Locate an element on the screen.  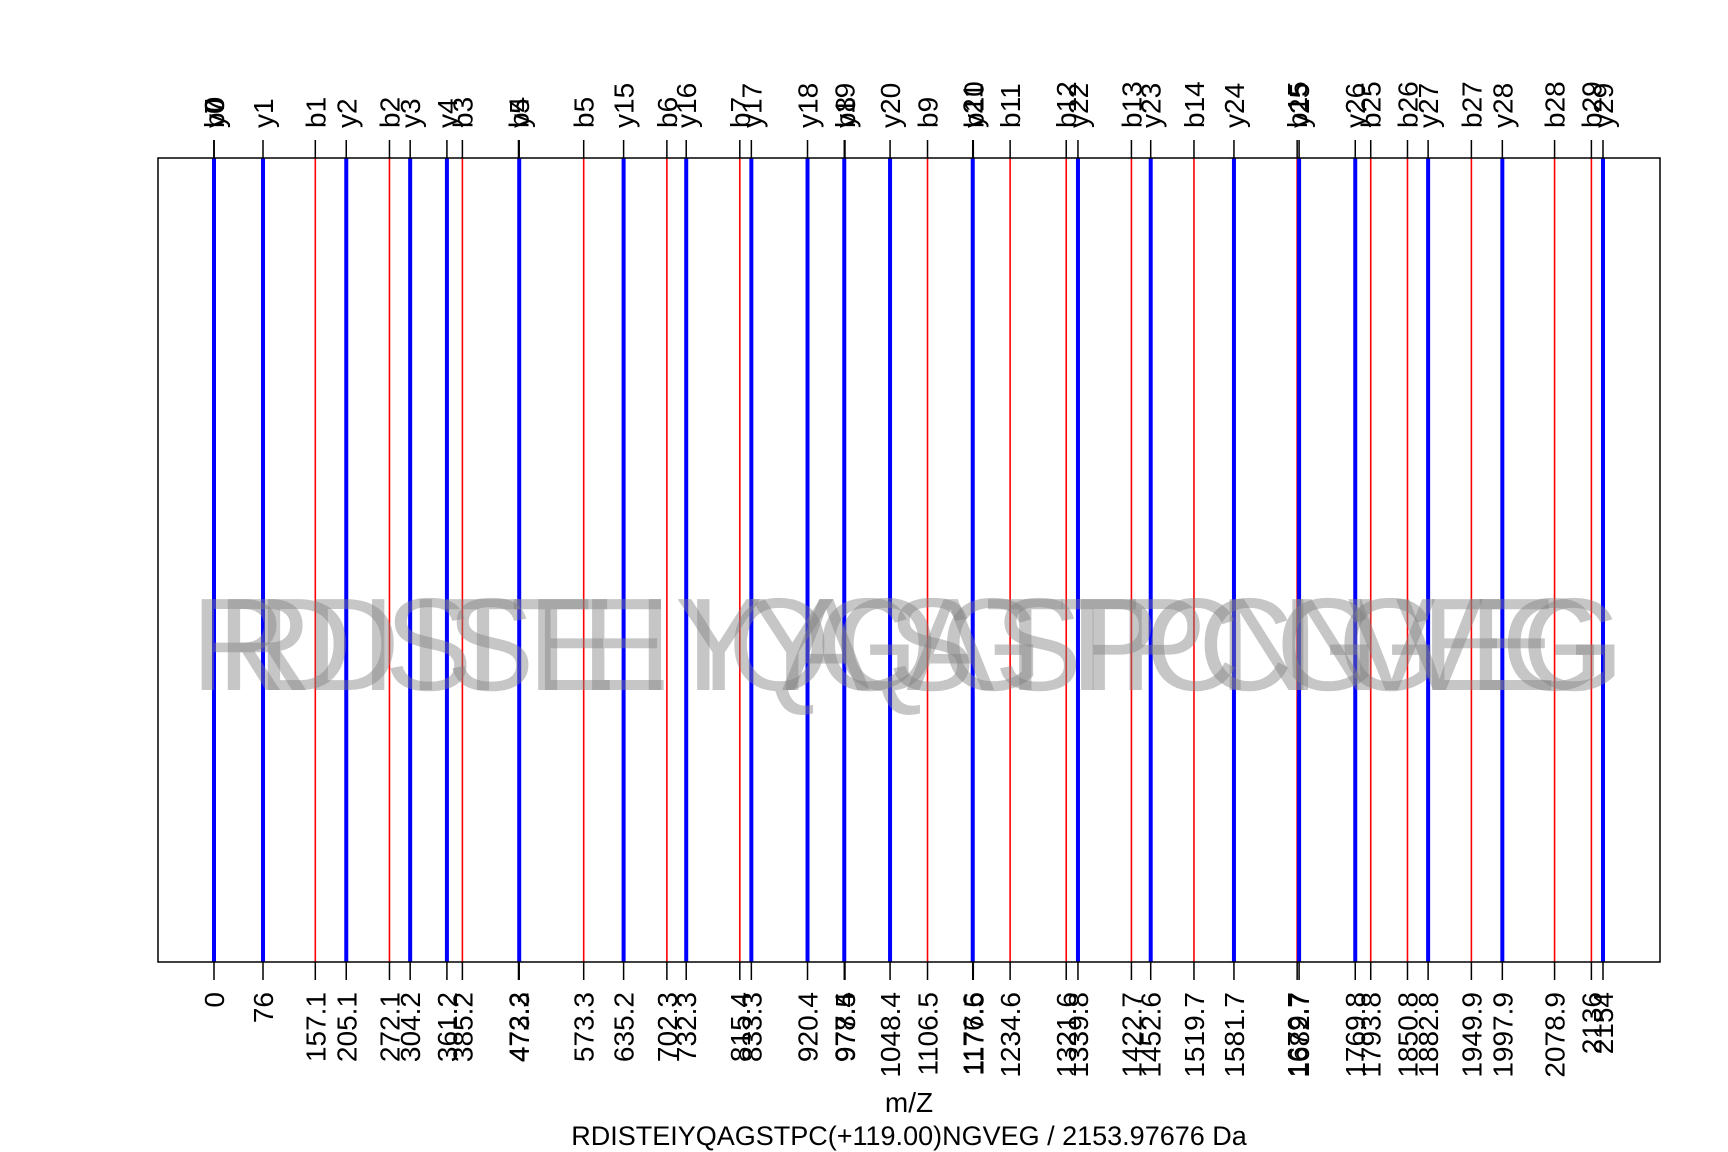
ion-label-b4: b4 is located at coordinates (518, 112).